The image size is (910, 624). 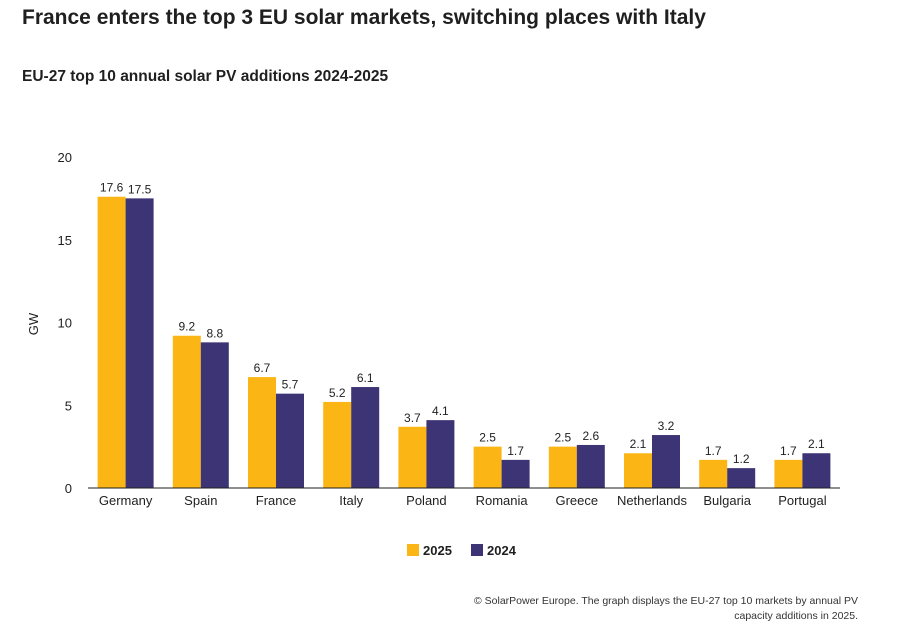 I want to click on y-tick-label: 15, so click(x=65, y=240).